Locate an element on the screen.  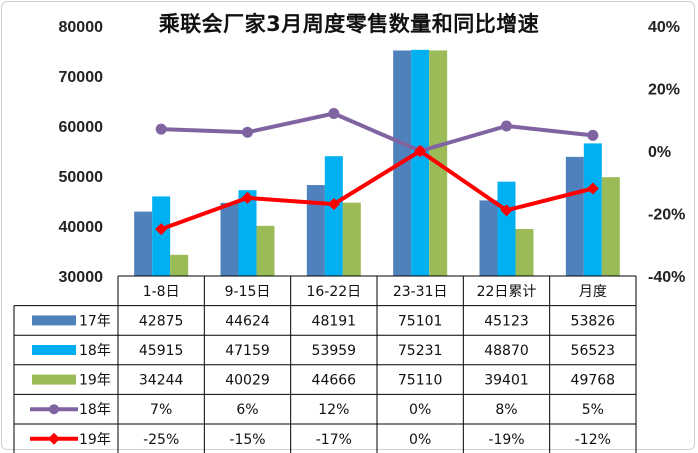
data-label: -19% is located at coordinates (506, 440).